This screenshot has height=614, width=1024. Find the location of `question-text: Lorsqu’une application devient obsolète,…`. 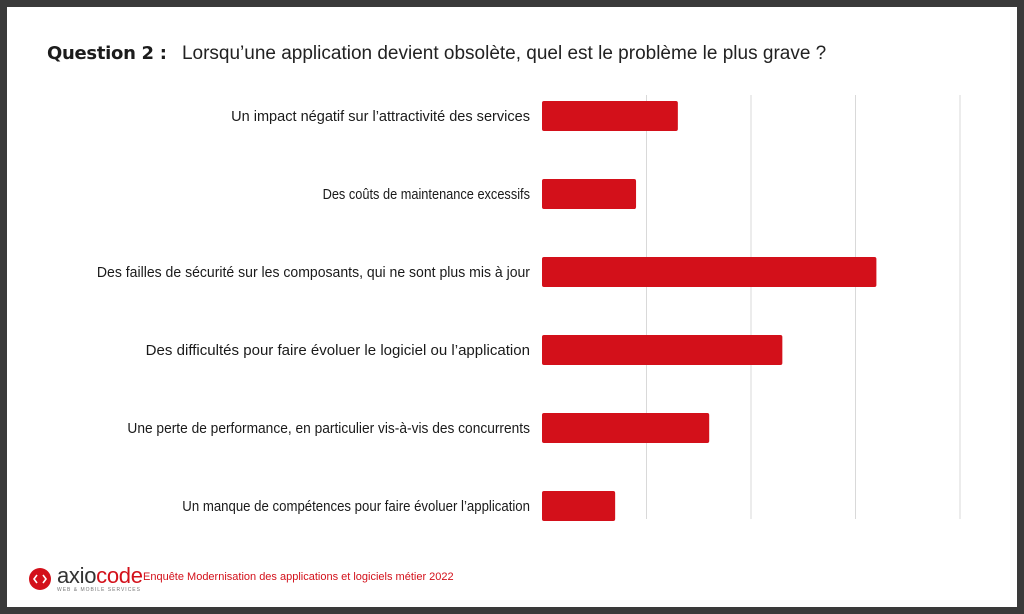

question-text: Lorsqu’une application devient obsolète,… is located at coordinates (504, 53).